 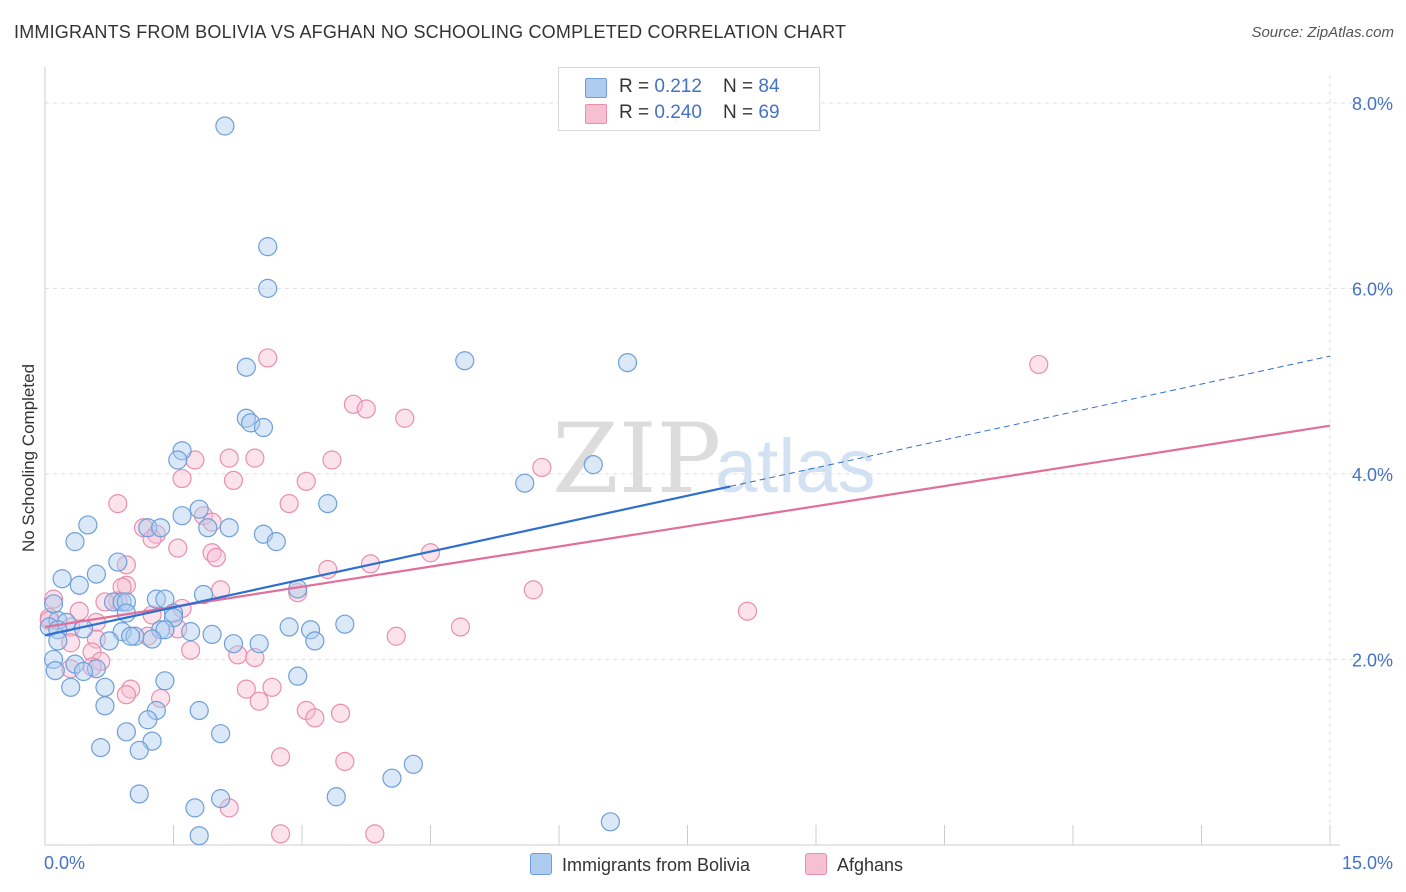 What do you see at coordinates (1372, 475) in the screenshot?
I see `y-tick-label: 4.0%` at bounding box center [1372, 475].